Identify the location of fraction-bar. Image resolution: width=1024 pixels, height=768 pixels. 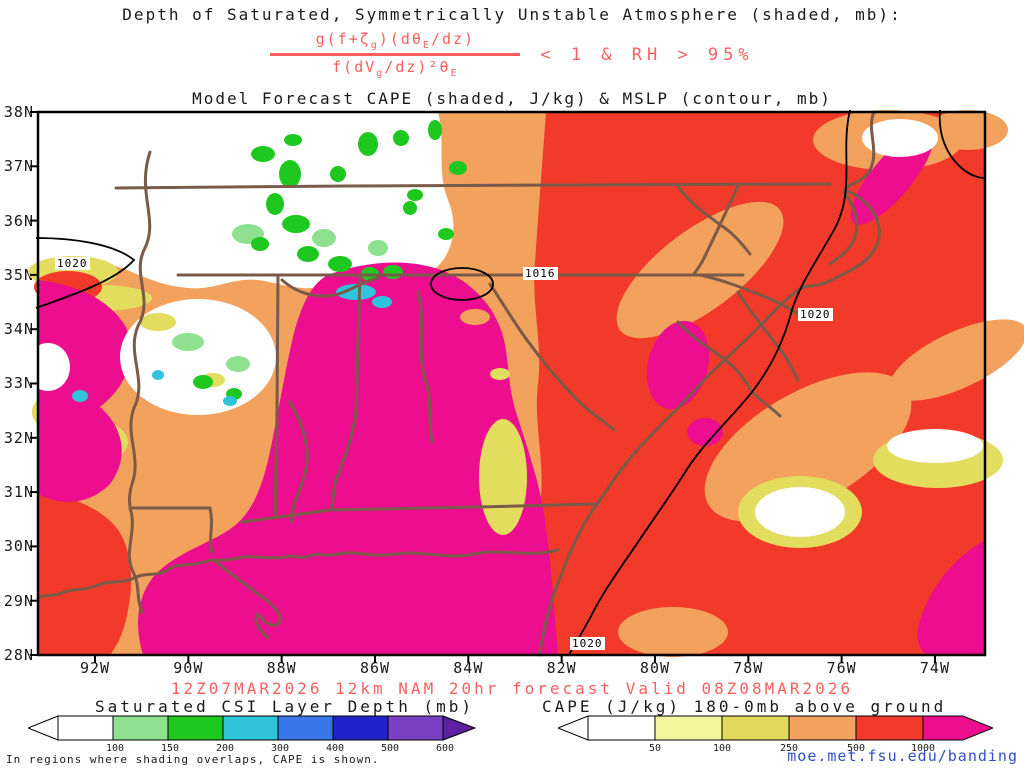
(395, 54).